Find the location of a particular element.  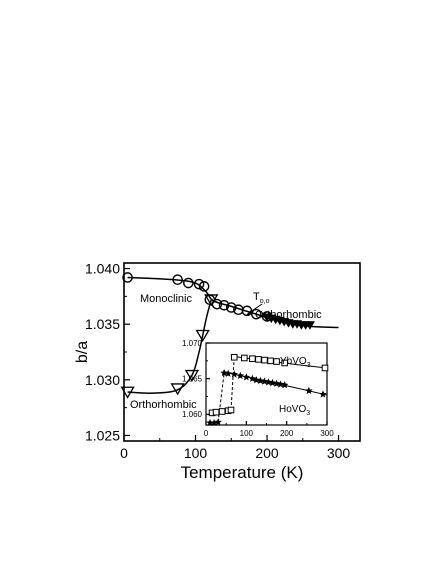

main-x-tick-label: 200 is located at coordinates (267, 453).